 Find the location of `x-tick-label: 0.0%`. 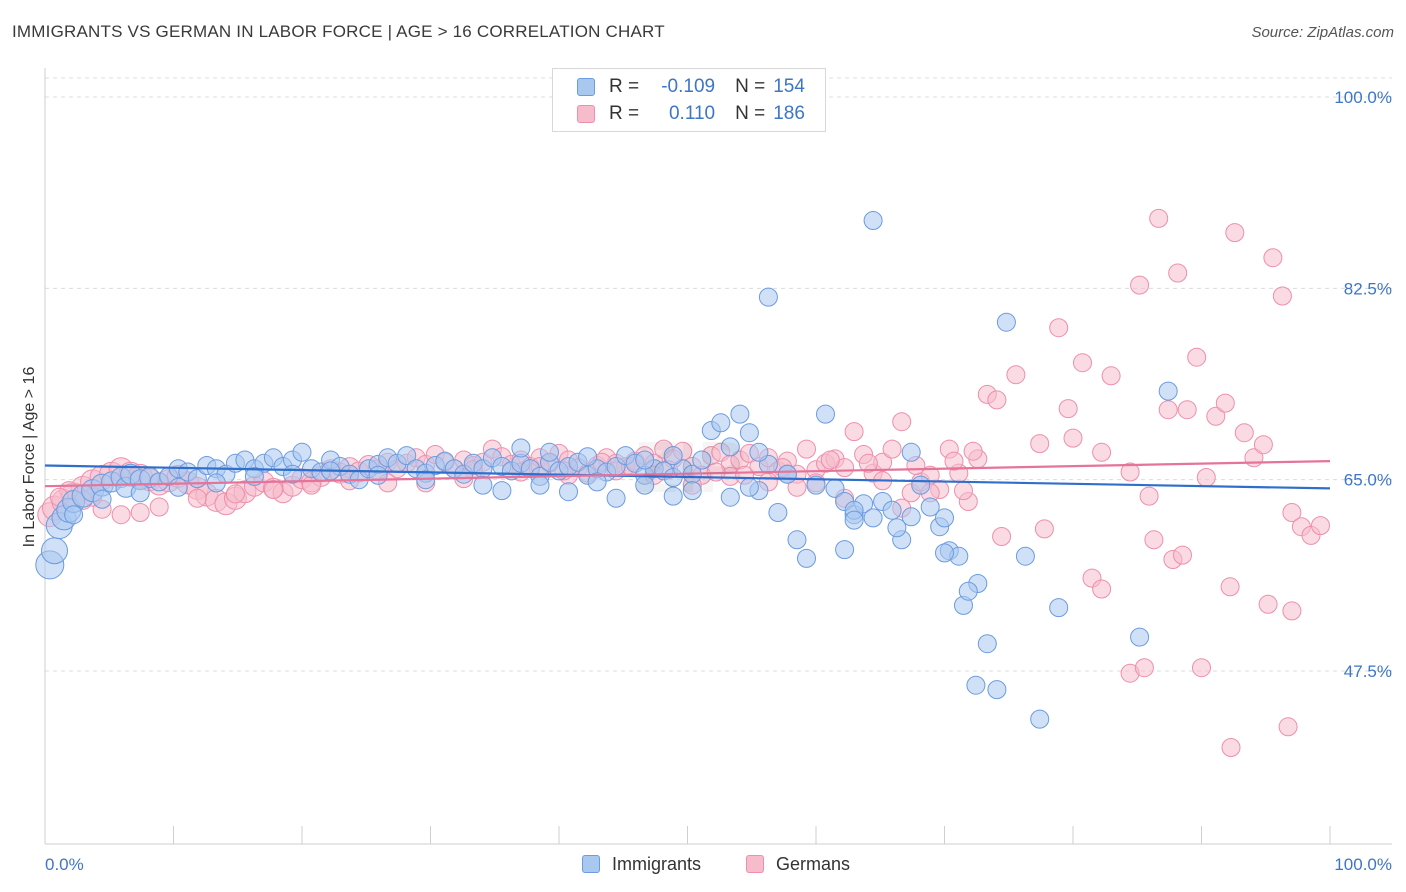

x-tick-label: 0.0% is located at coordinates (64, 864).